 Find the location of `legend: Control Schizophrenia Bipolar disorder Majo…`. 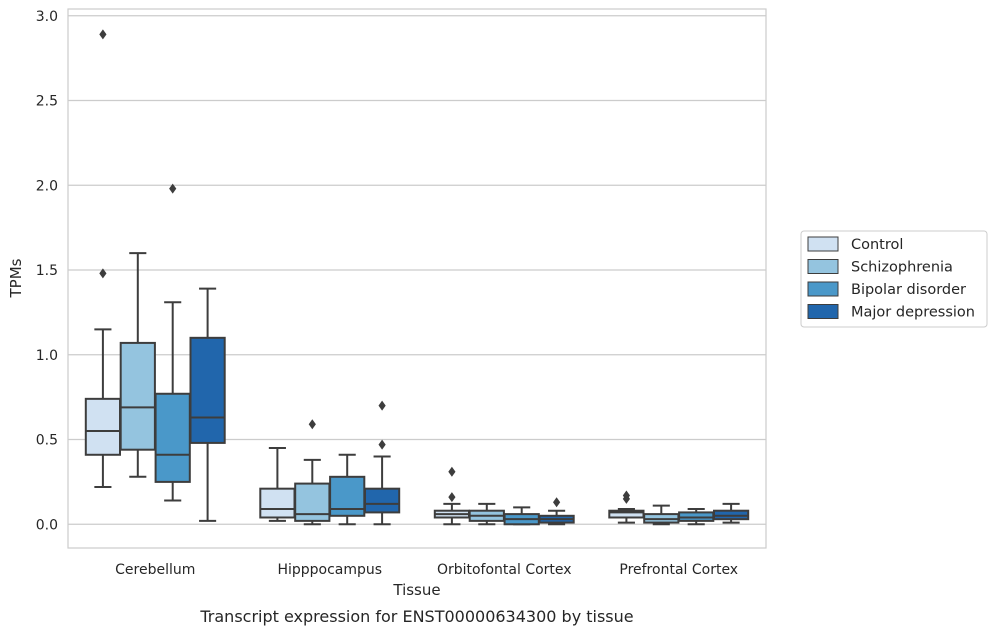

legend: Control Schizophrenia Bipolar disorder Majo… is located at coordinates (894, 279).